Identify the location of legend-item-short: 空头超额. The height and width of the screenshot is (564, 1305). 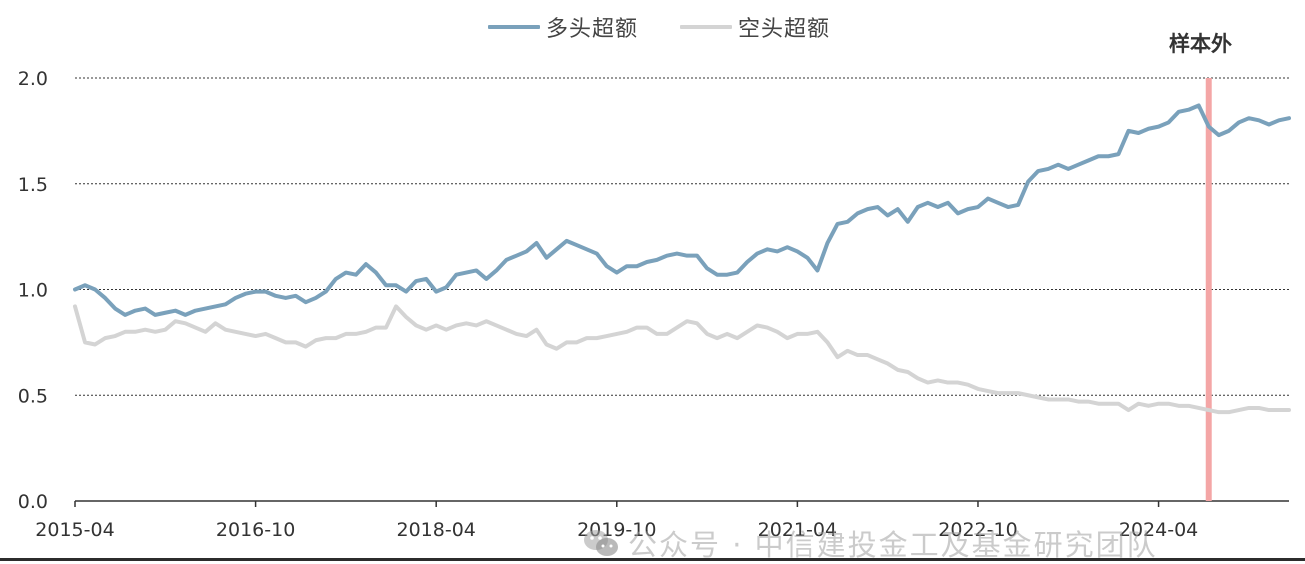
(755, 27).